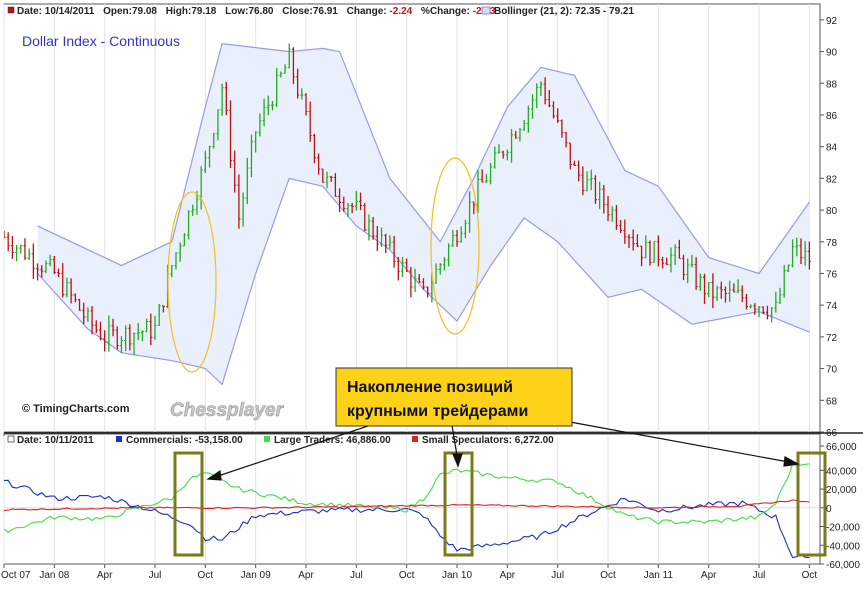 The height and width of the screenshot is (589, 863). I want to click on cot-y-tick-label: 66,000, so click(841, 447).